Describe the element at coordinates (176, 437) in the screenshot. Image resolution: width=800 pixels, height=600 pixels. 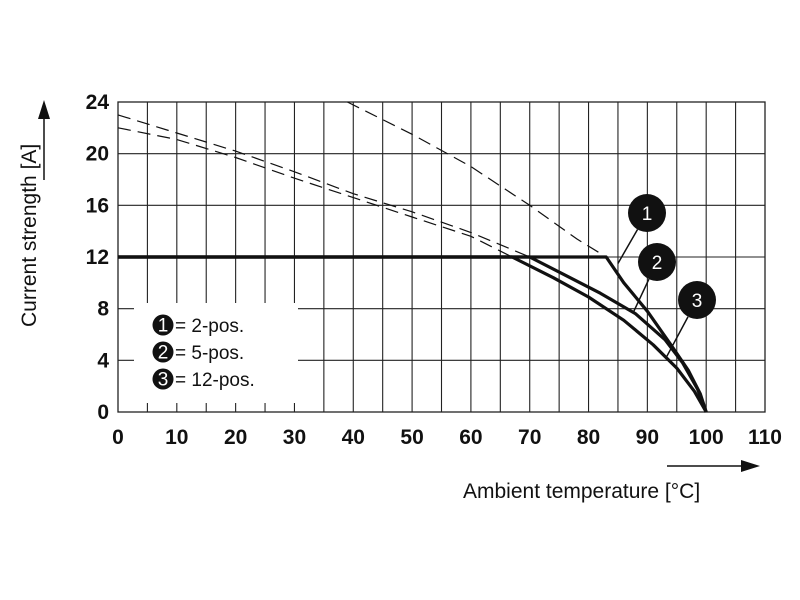
I see `x-tick-label: 10` at that location.